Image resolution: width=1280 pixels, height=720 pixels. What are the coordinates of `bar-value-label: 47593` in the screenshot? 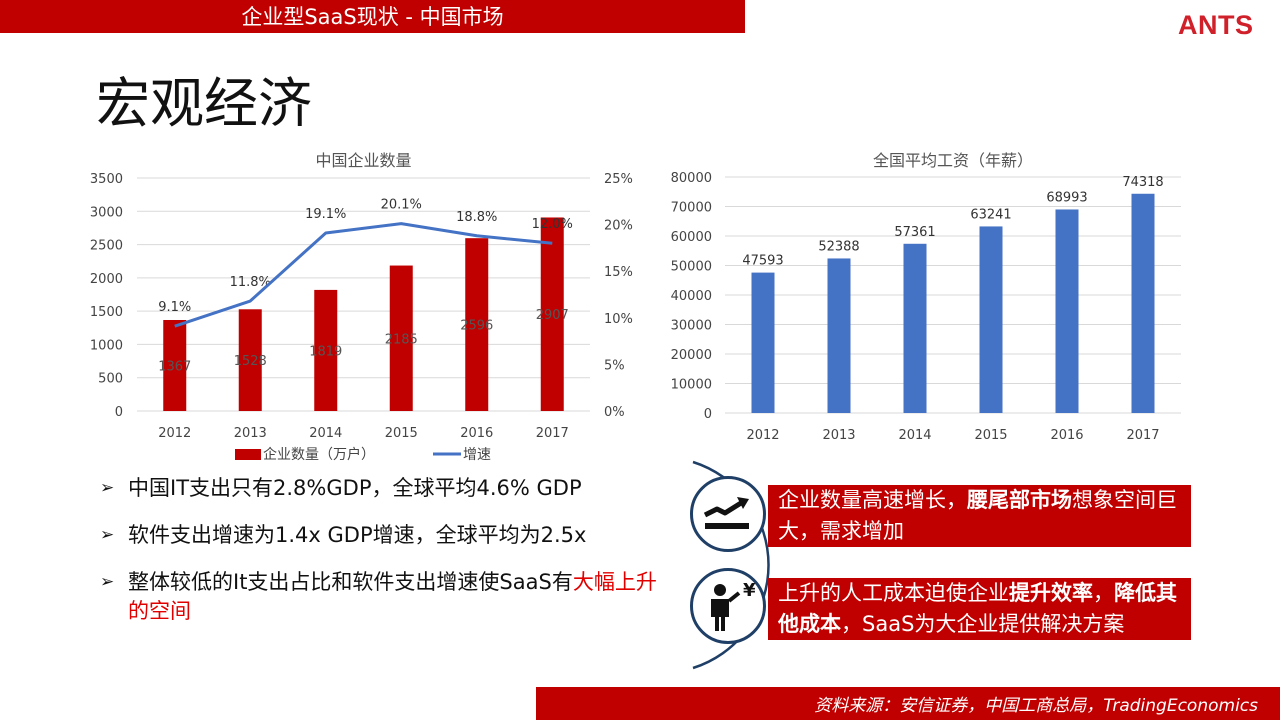 It's located at (762, 261).